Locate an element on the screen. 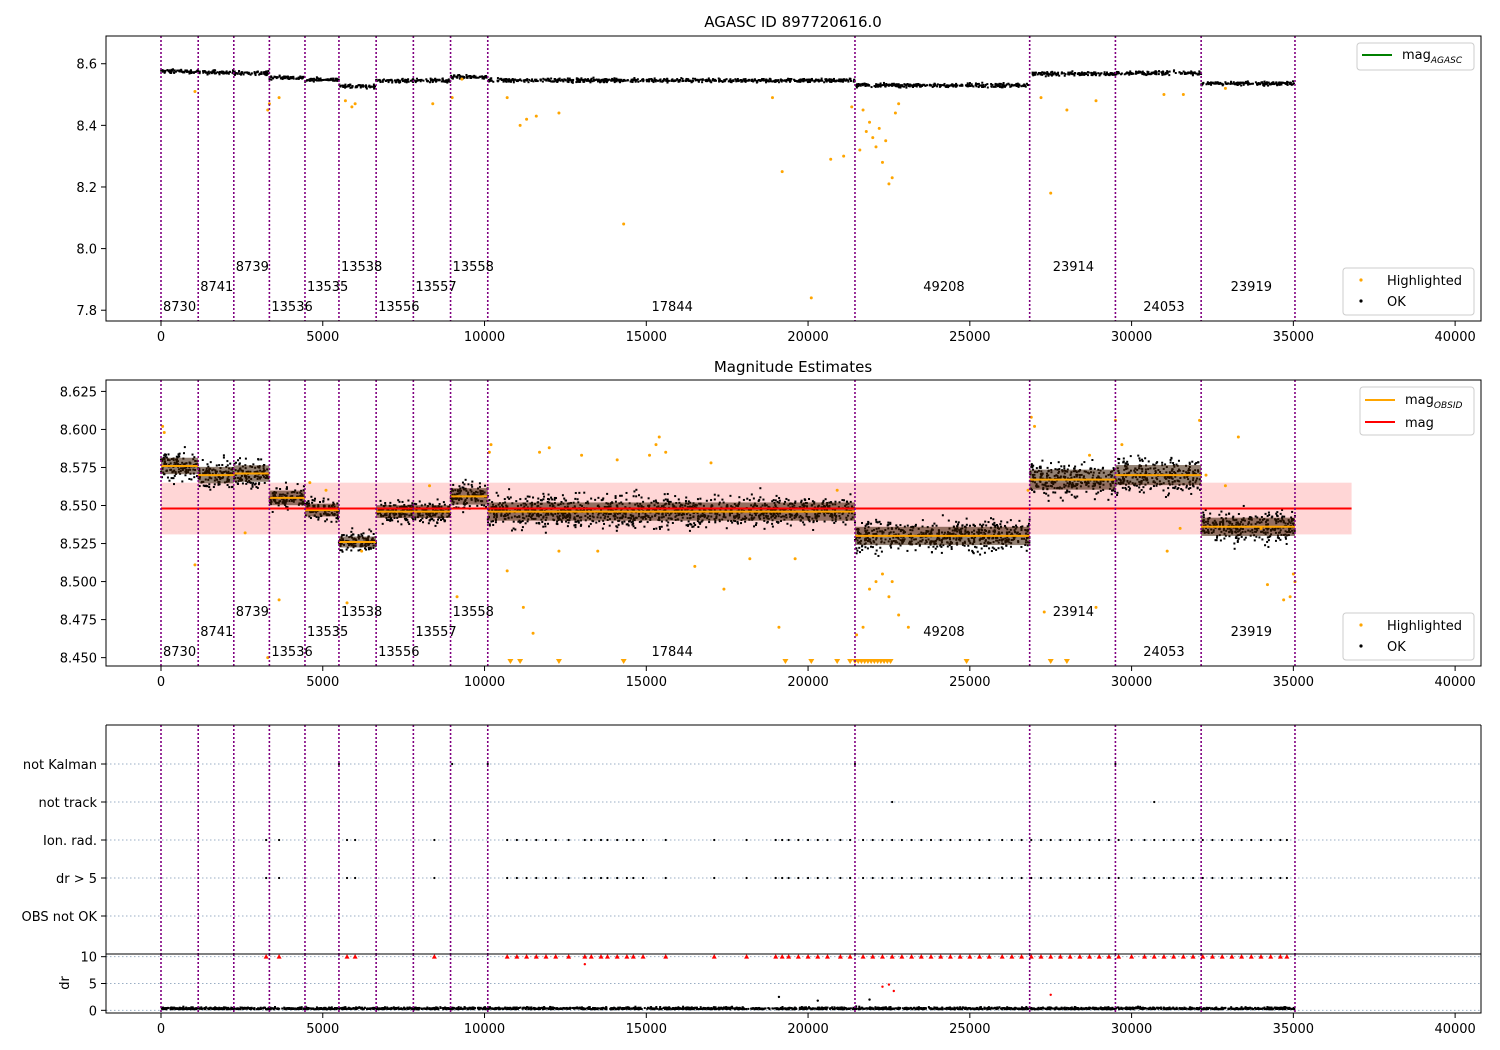 The height and width of the screenshot is (1050, 1500). obsid-label: 13556 is located at coordinates (398, 652).